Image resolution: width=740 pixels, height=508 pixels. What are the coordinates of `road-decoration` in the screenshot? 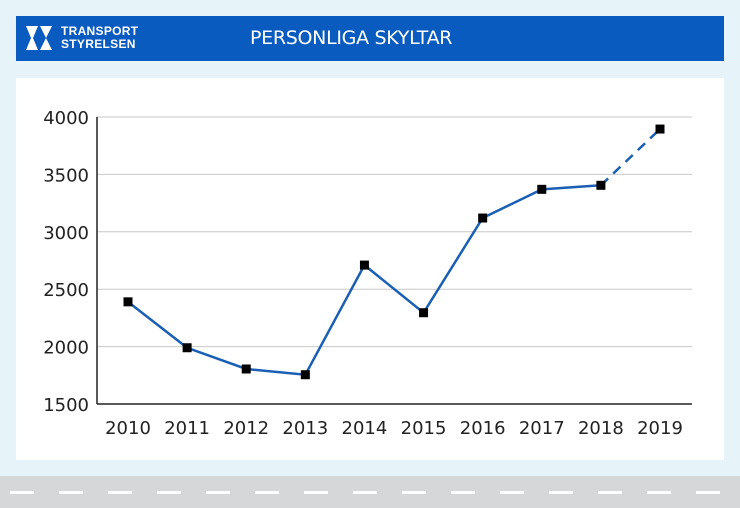 It's located at (370, 492).